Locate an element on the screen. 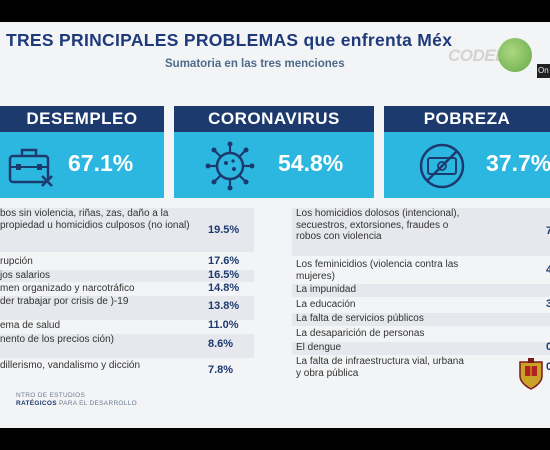  footer-line2: PARA EL DESARROLLO is located at coordinates (96, 403).